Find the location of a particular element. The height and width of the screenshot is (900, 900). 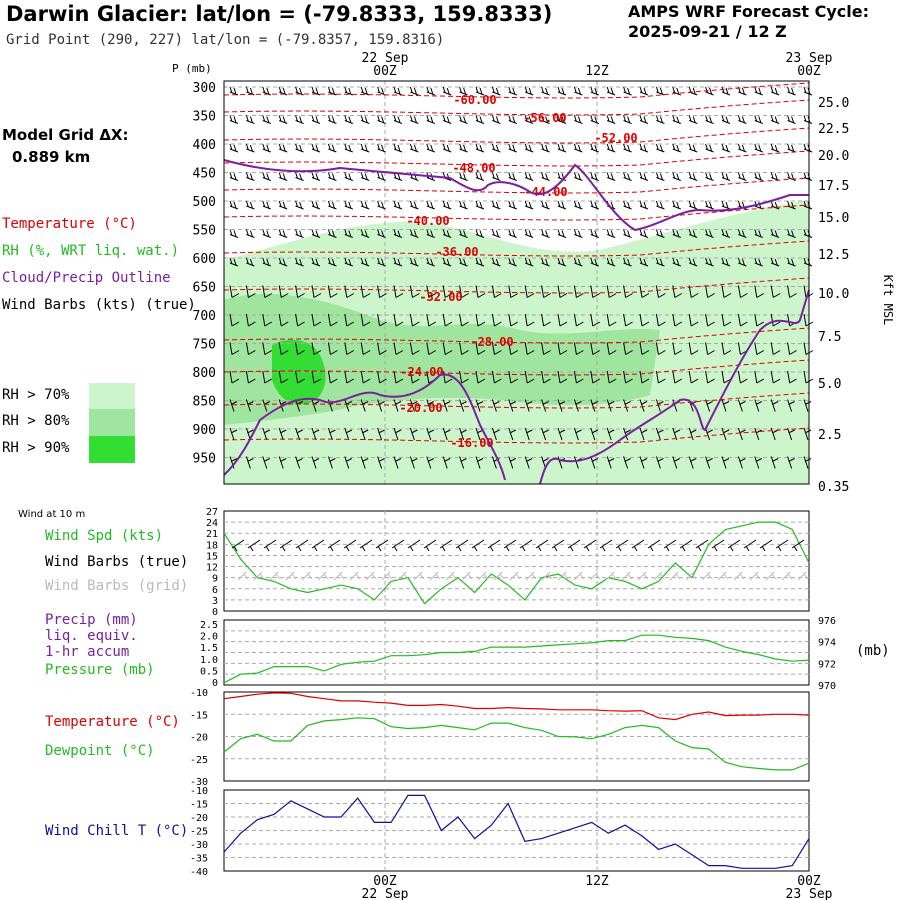

height-tick-label: 25.0 is located at coordinates (833, 103).